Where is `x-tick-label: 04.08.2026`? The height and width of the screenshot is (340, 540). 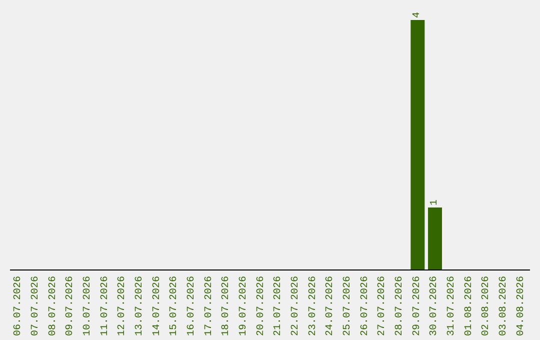 x-tick-label: 04.08.2026 is located at coordinates (521, 306).